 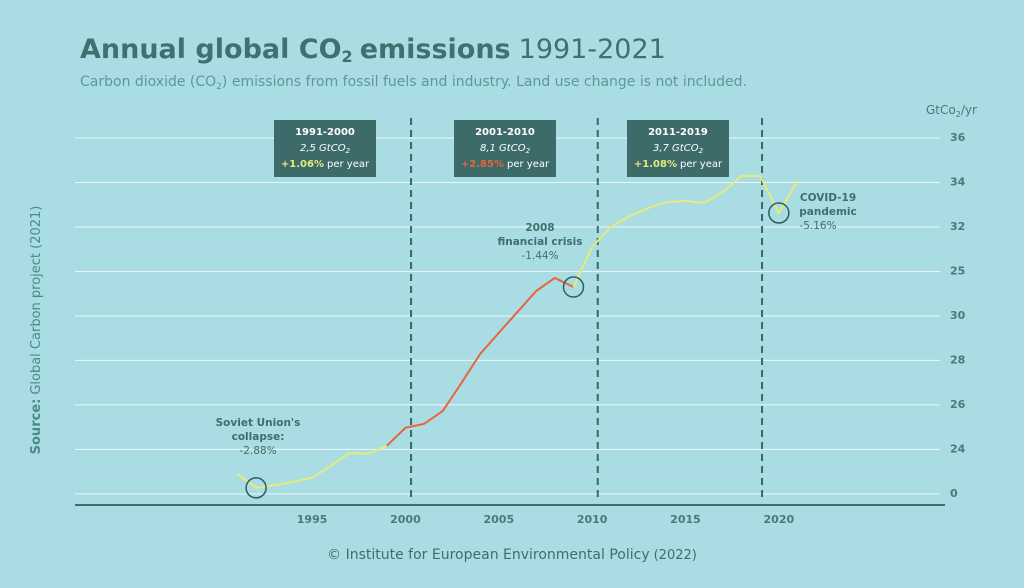 I want to click on y-tick-label: 30, so click(x=958, y=315).